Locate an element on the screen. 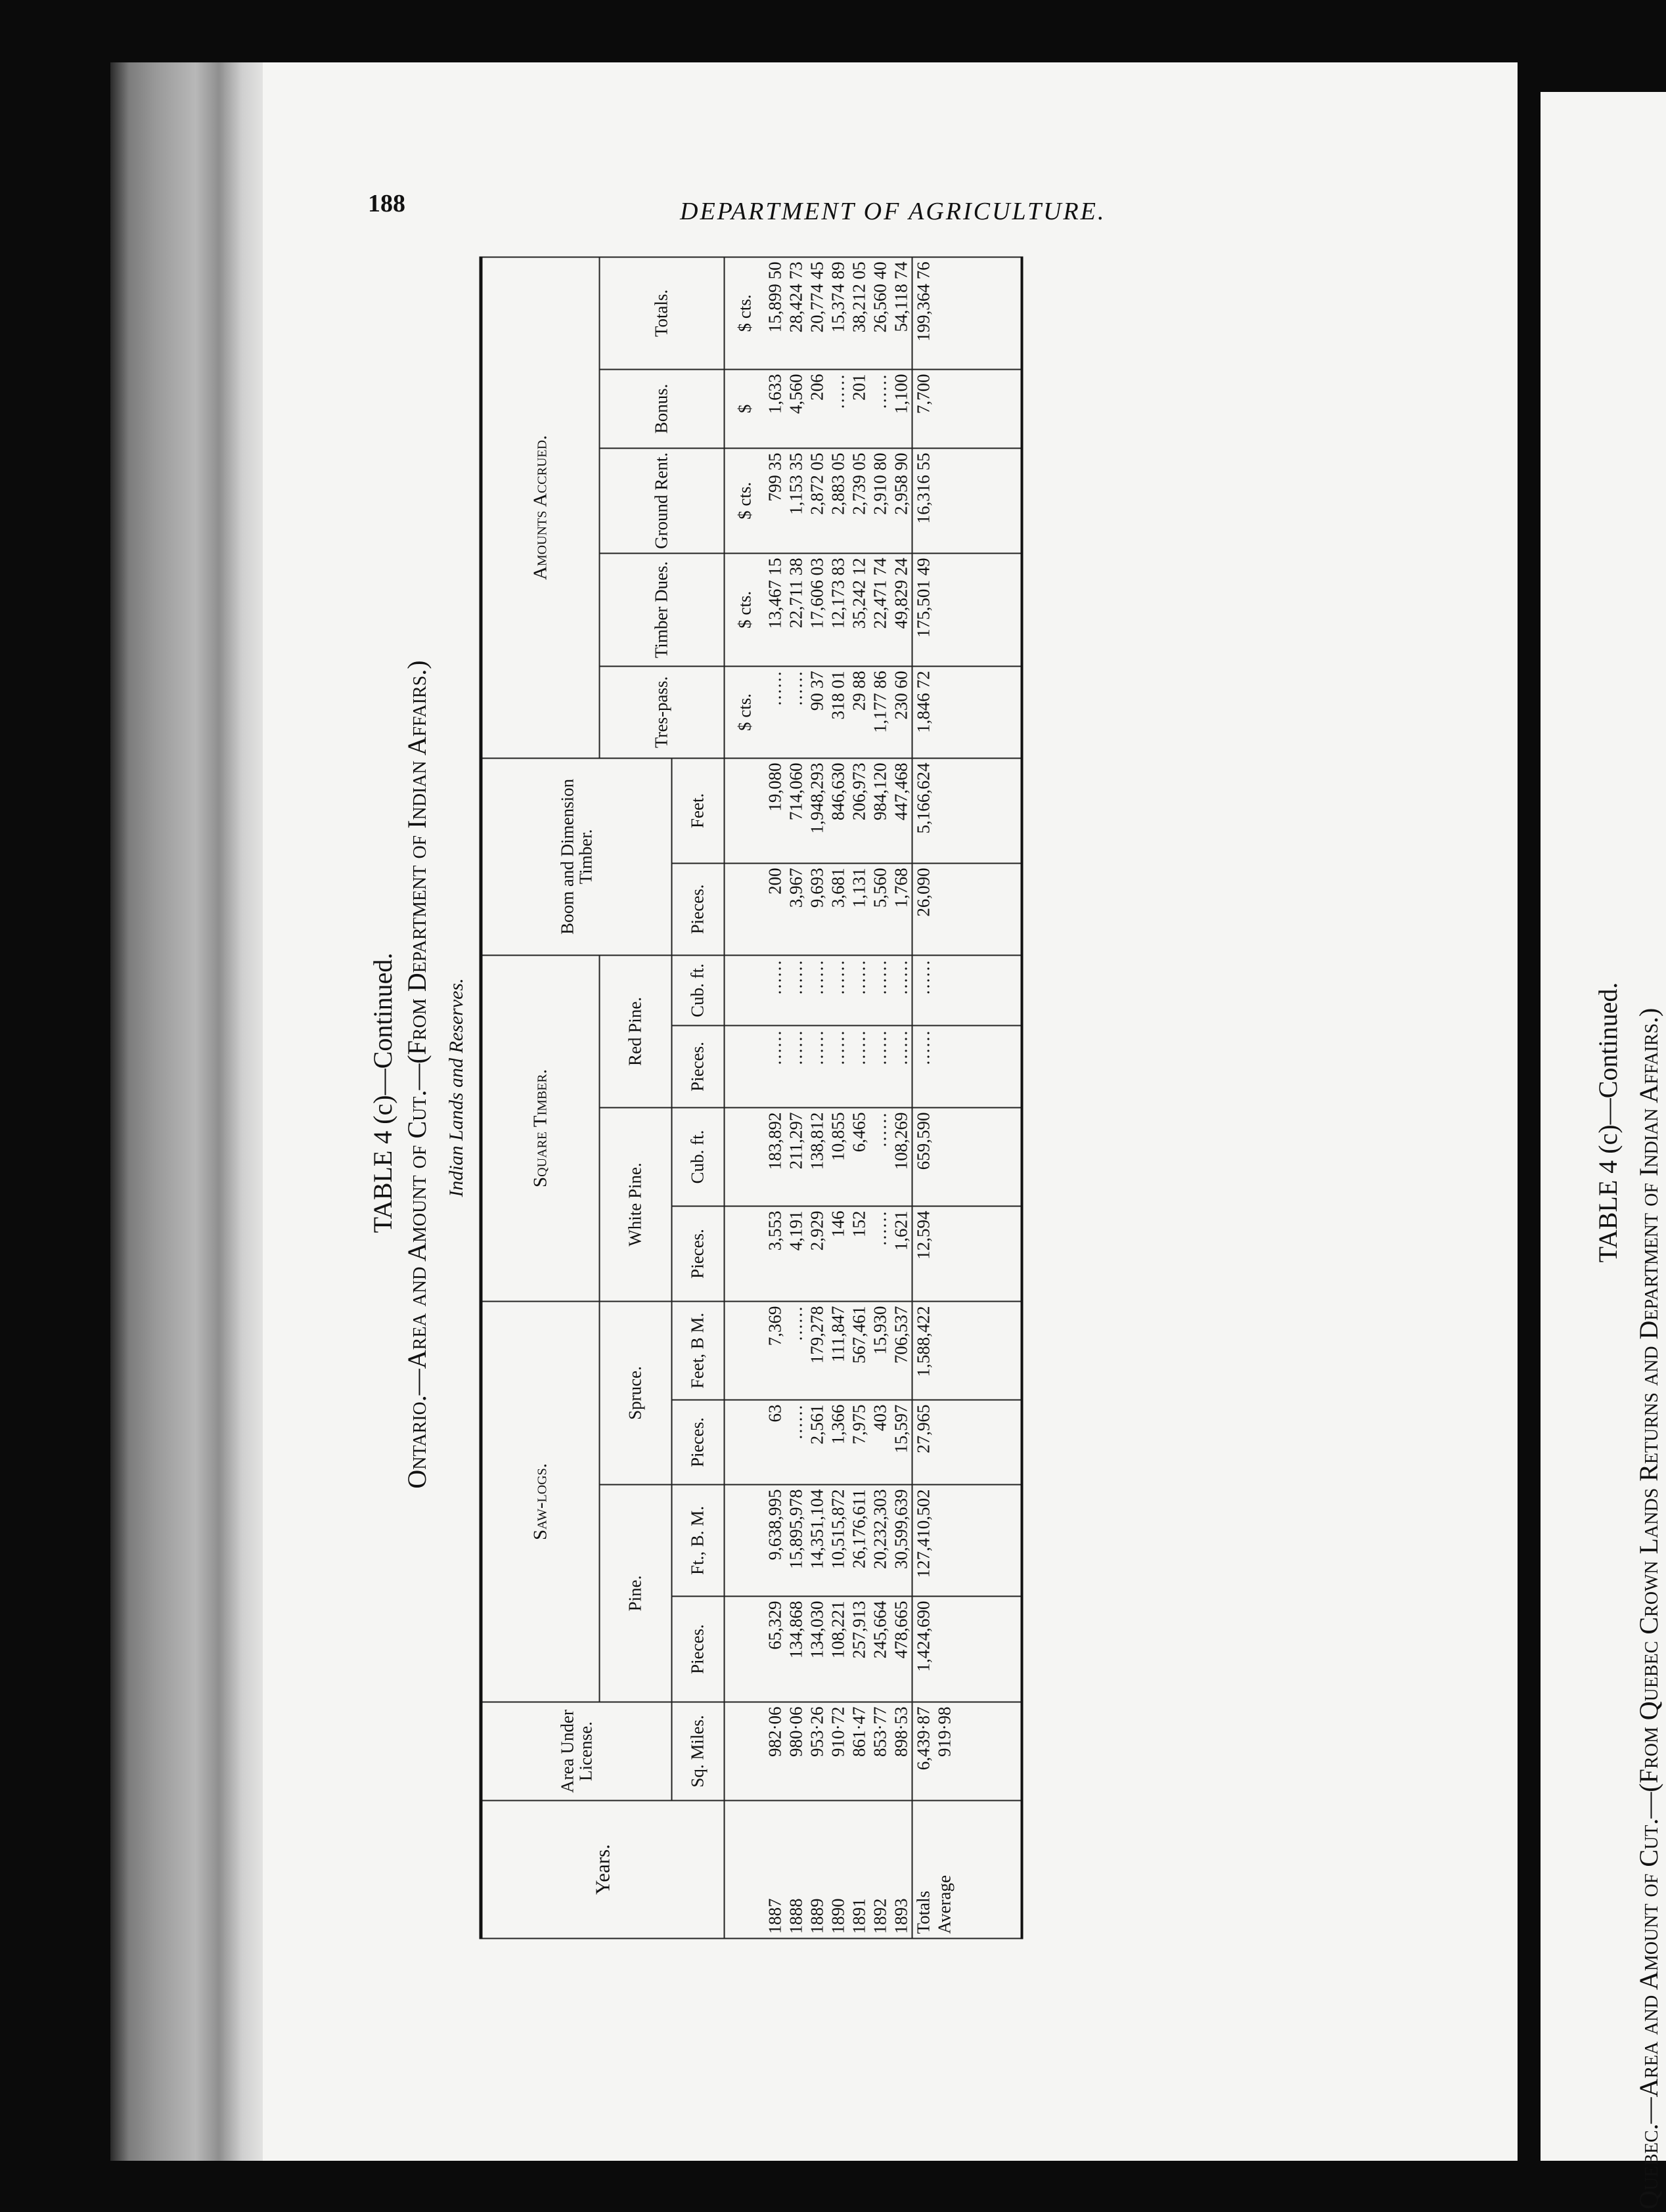  header-spruce: Spruce. is located at coordinates (635, 1393).